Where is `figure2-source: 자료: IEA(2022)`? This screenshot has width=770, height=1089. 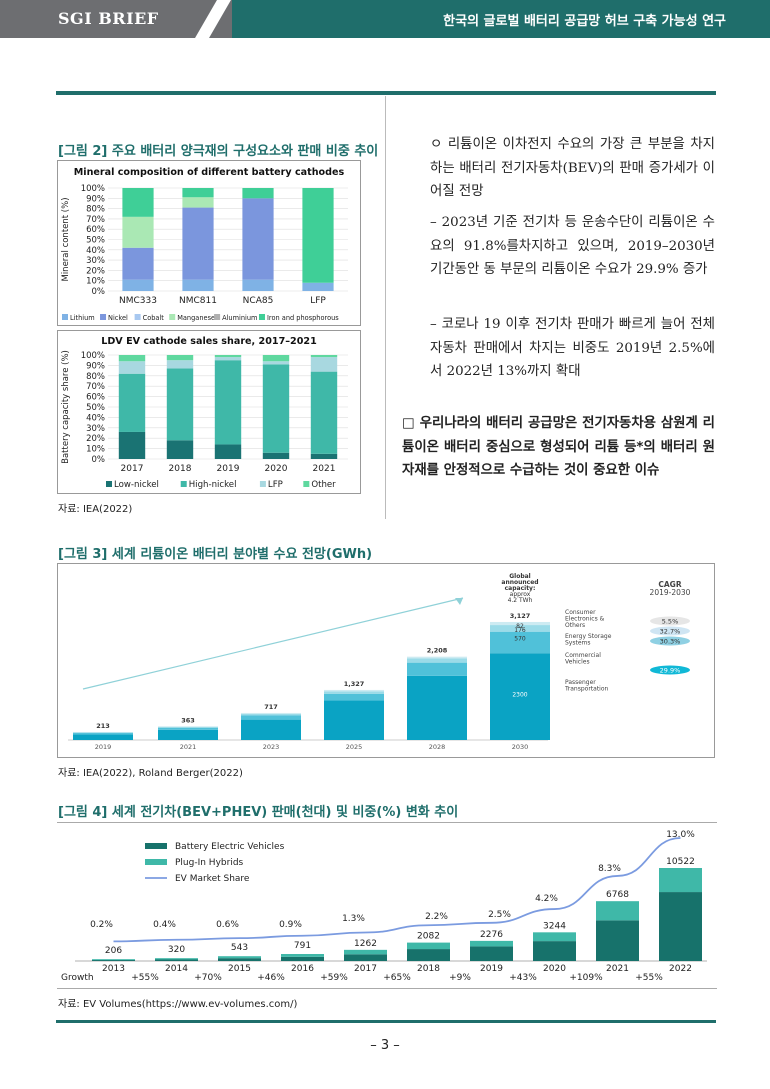 figure2-source: 자료: IEA(2022) is located at coordinates (95, 509).